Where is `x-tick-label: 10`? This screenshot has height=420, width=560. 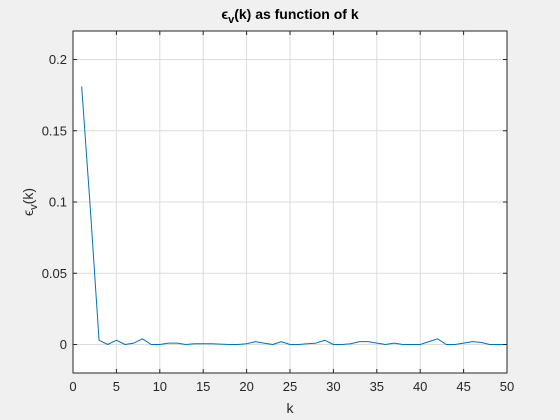
x-tick-label: 10 is located at coordinates (160, 386).